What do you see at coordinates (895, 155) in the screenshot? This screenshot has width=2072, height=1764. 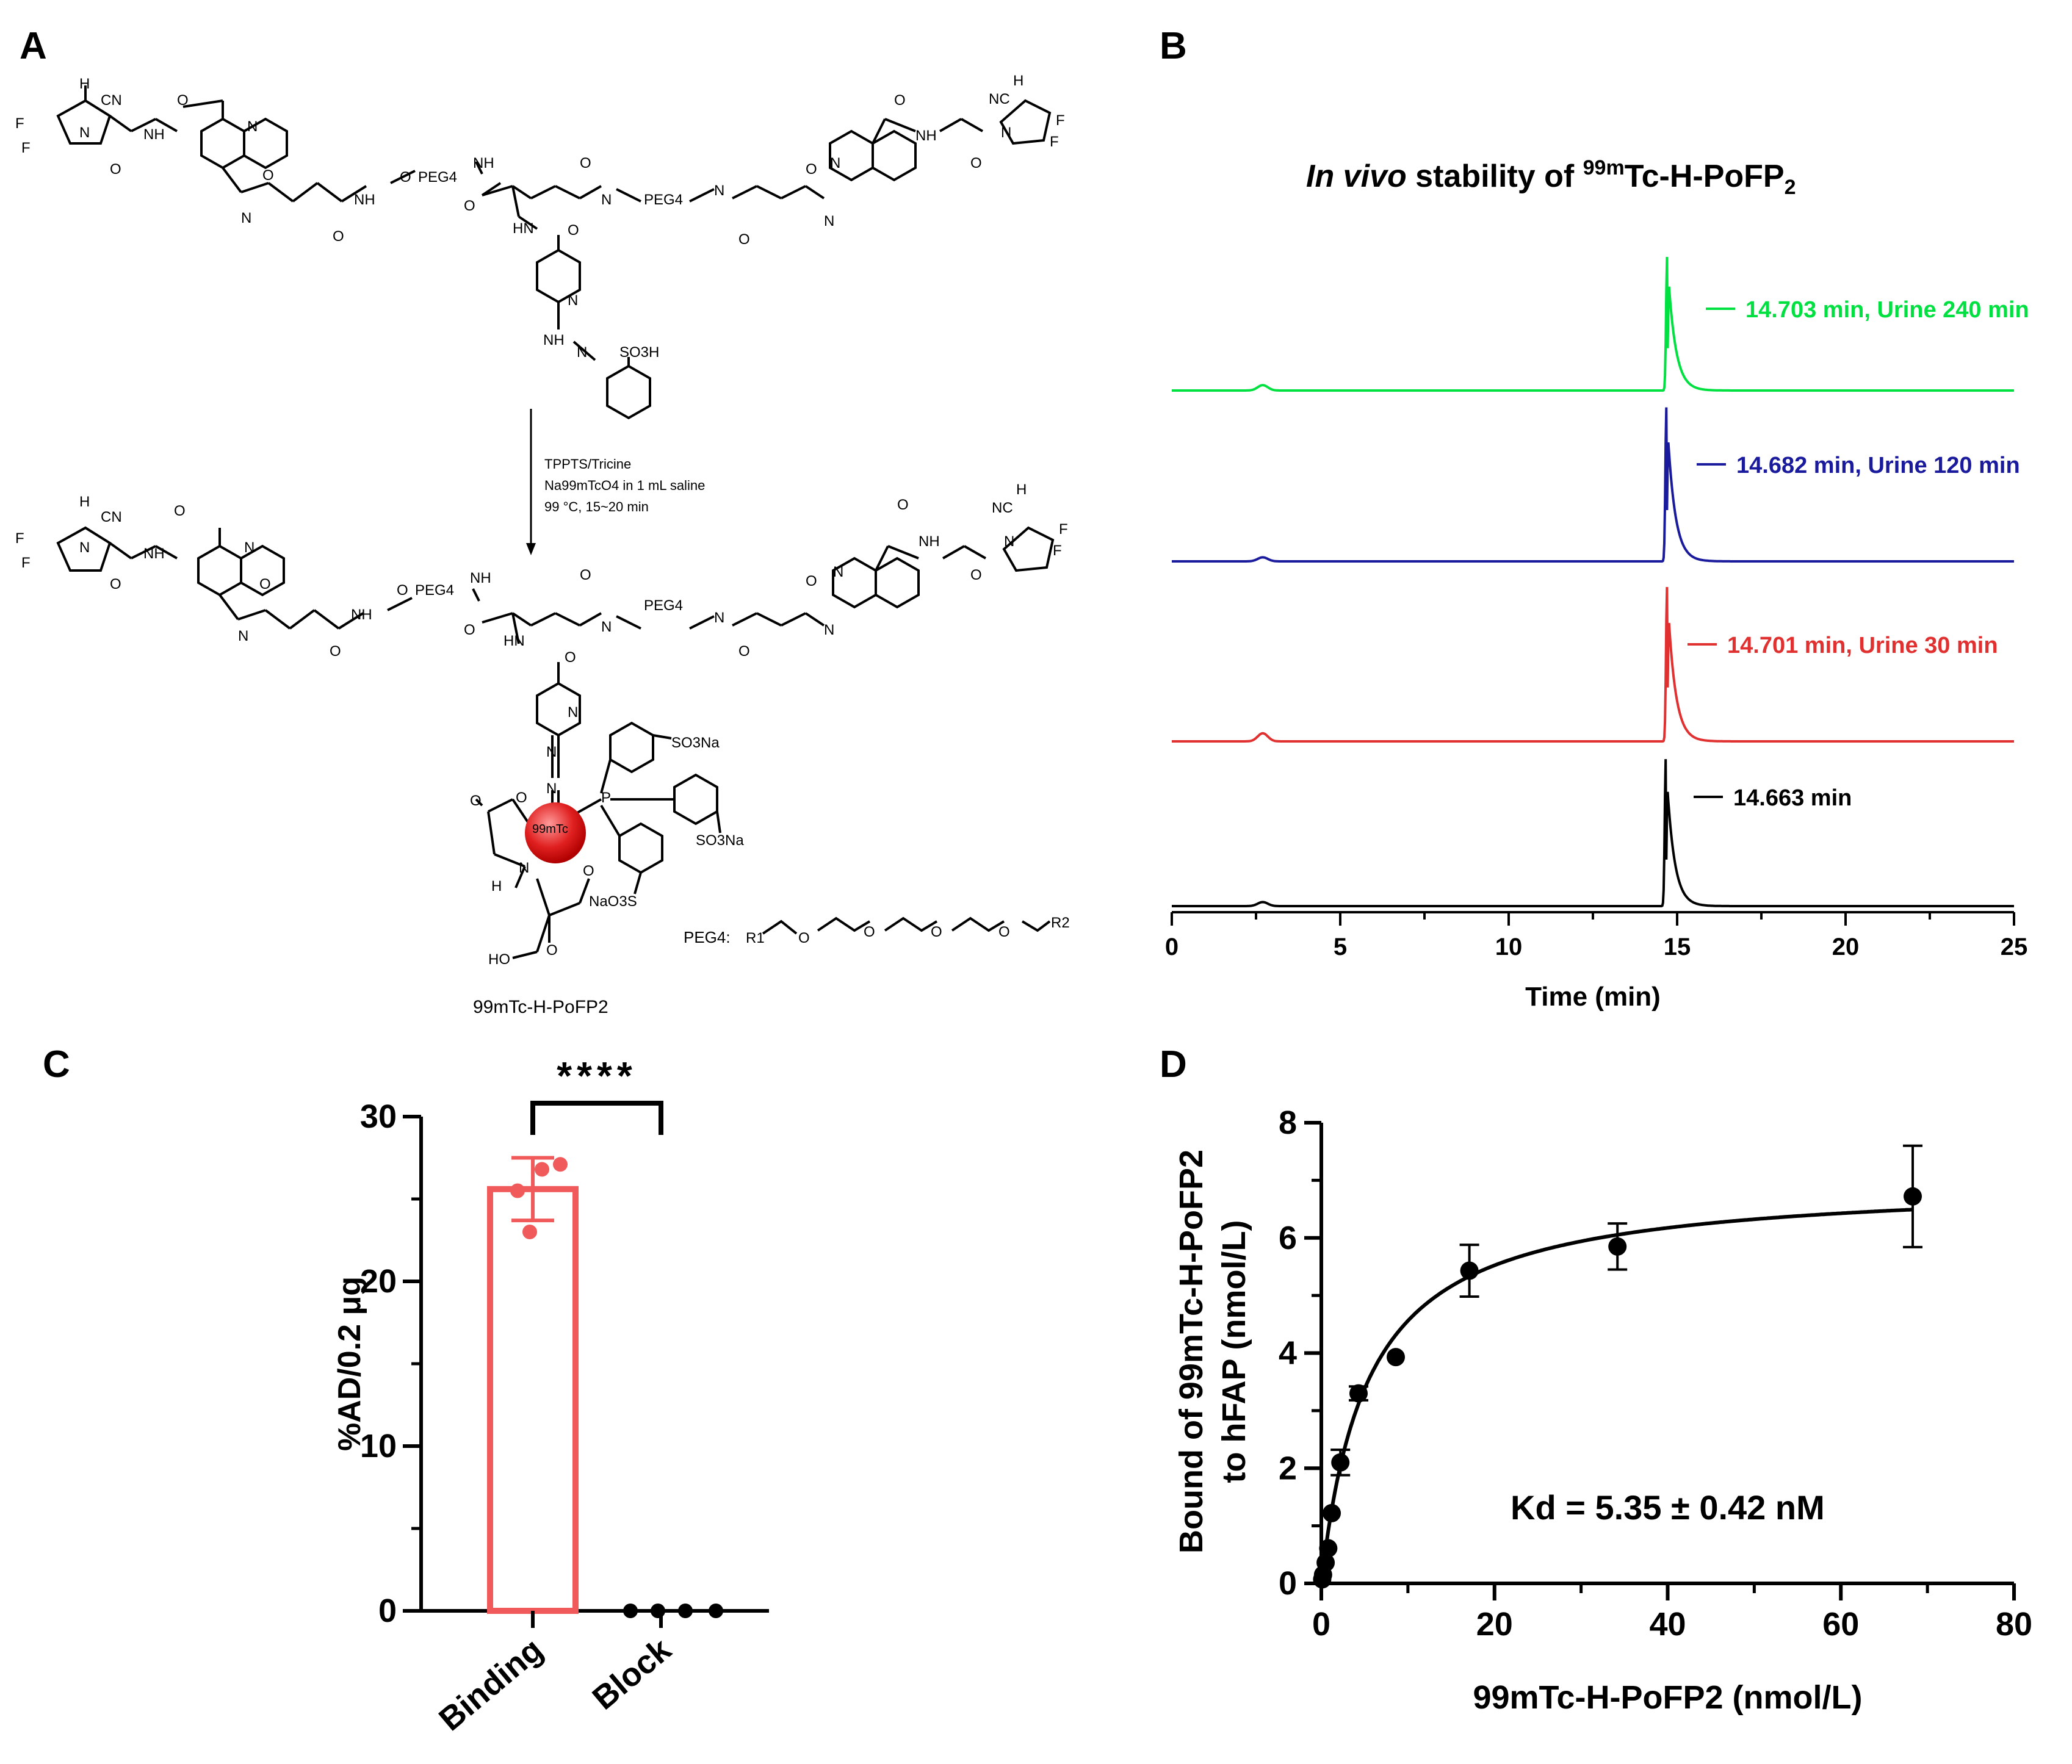 I see `right-quinoline-ring-b` at bounding box center [895, 155].